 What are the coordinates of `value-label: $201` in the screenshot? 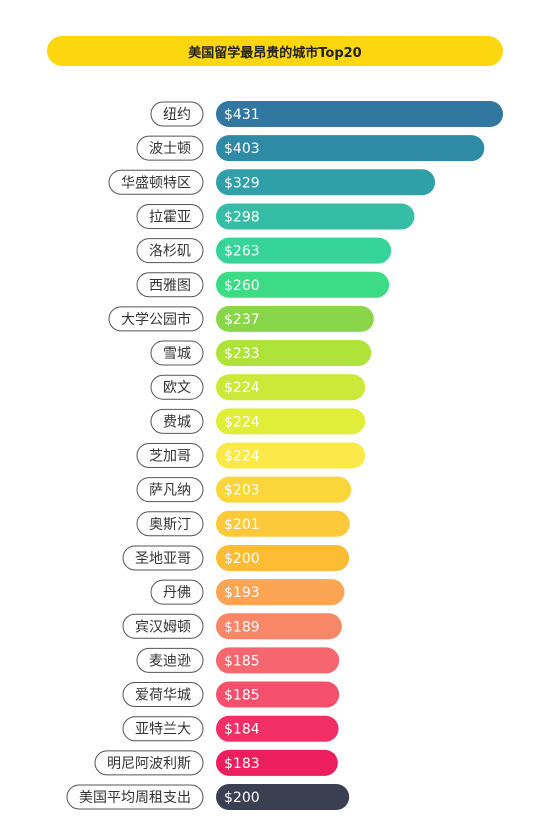 It's located at (242, 525).